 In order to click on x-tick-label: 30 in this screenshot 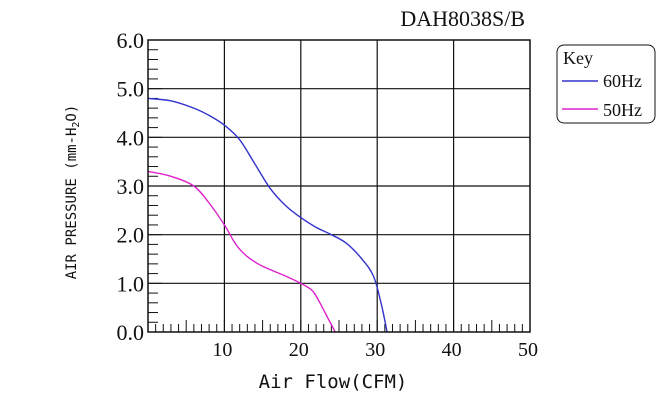, I will do `click(375, 350)`.